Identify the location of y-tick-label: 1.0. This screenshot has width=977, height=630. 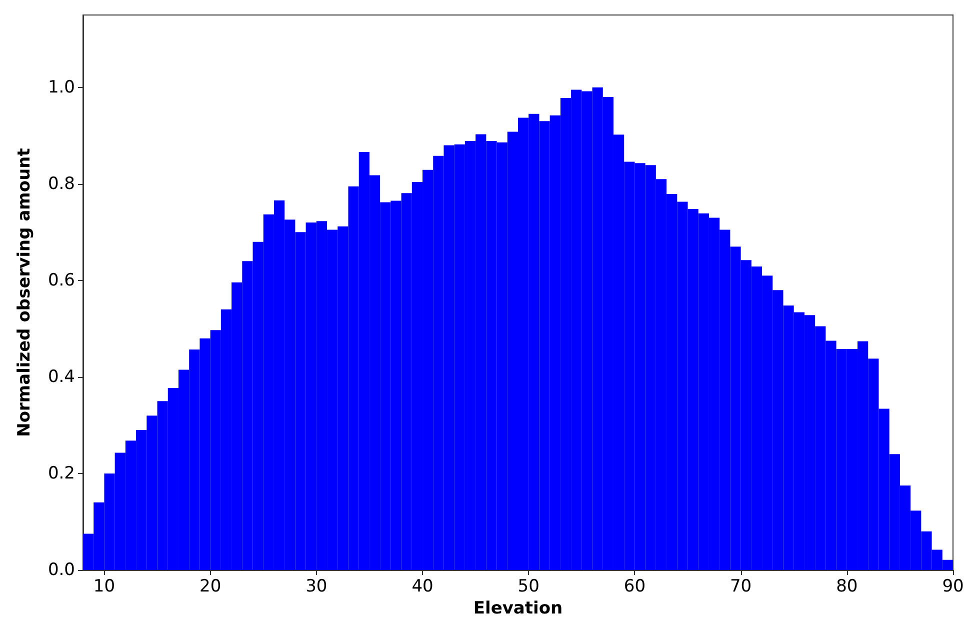
(61, 87).